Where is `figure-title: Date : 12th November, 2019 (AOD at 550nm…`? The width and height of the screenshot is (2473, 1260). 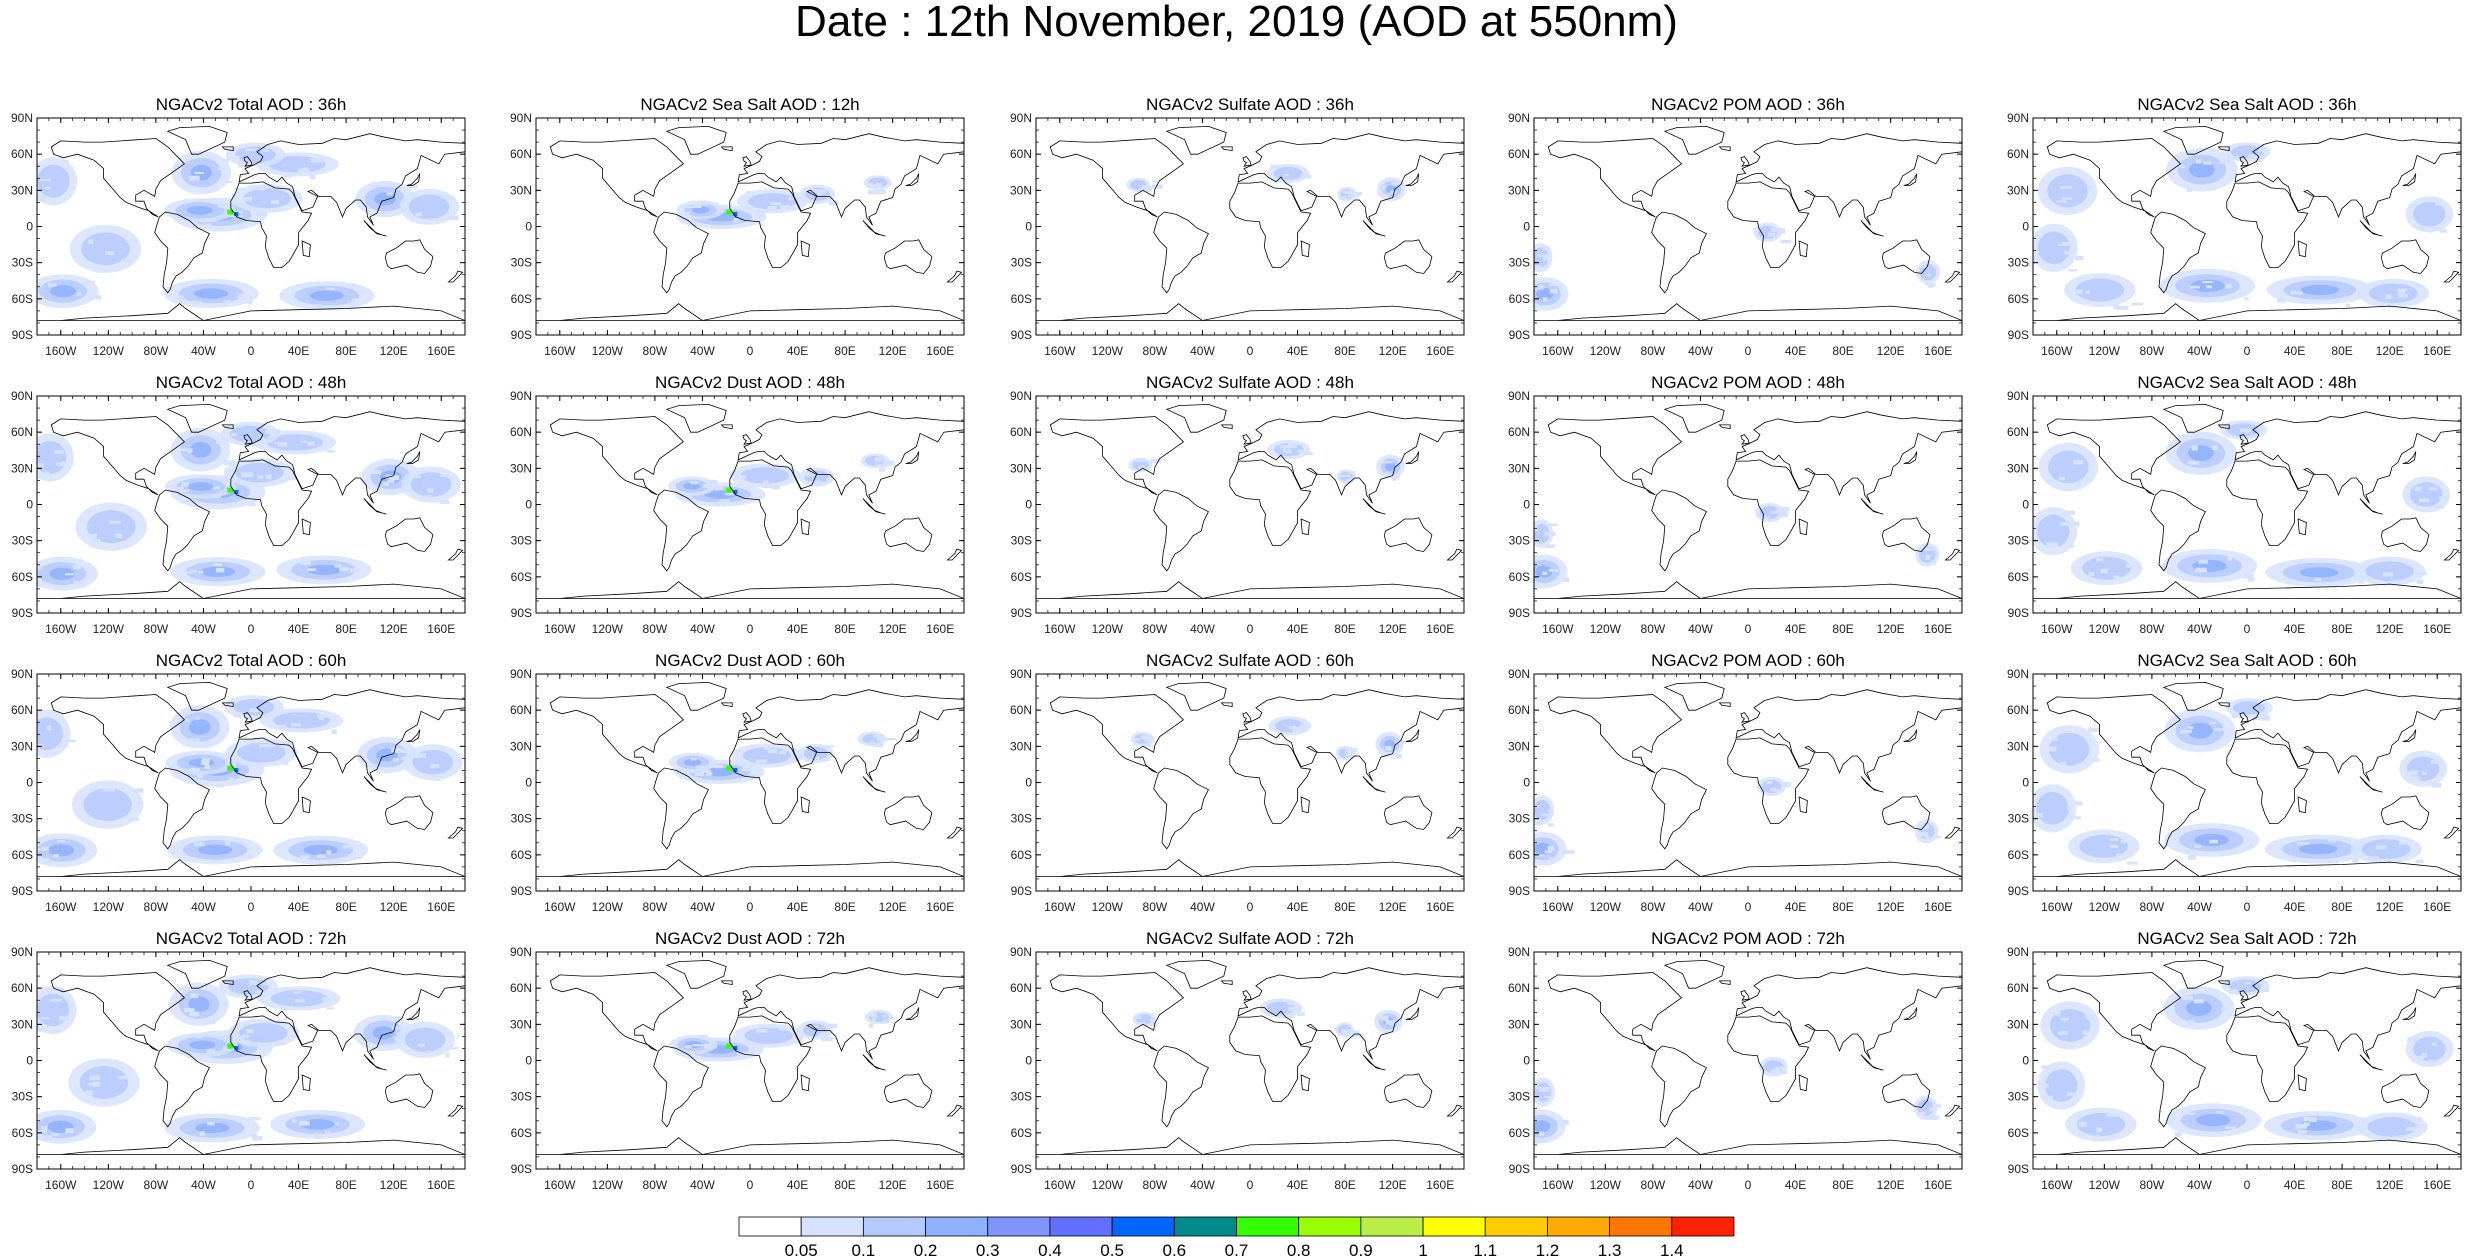 figure-title: Date : 12th November, 2019 (AOD at 550nm… is located at coordinates (1236, 23).